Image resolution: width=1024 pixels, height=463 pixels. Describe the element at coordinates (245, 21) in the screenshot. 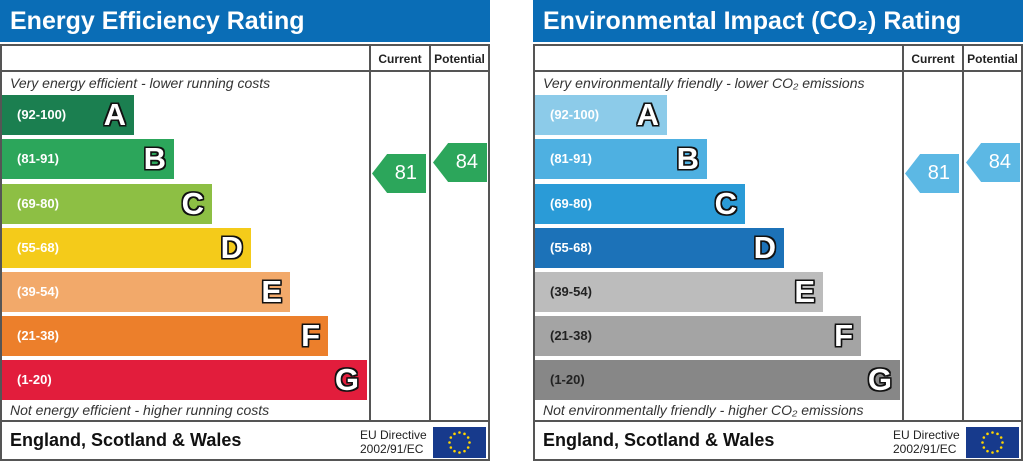

I see `chart-title: Energy Efficiency Rating` at that location.